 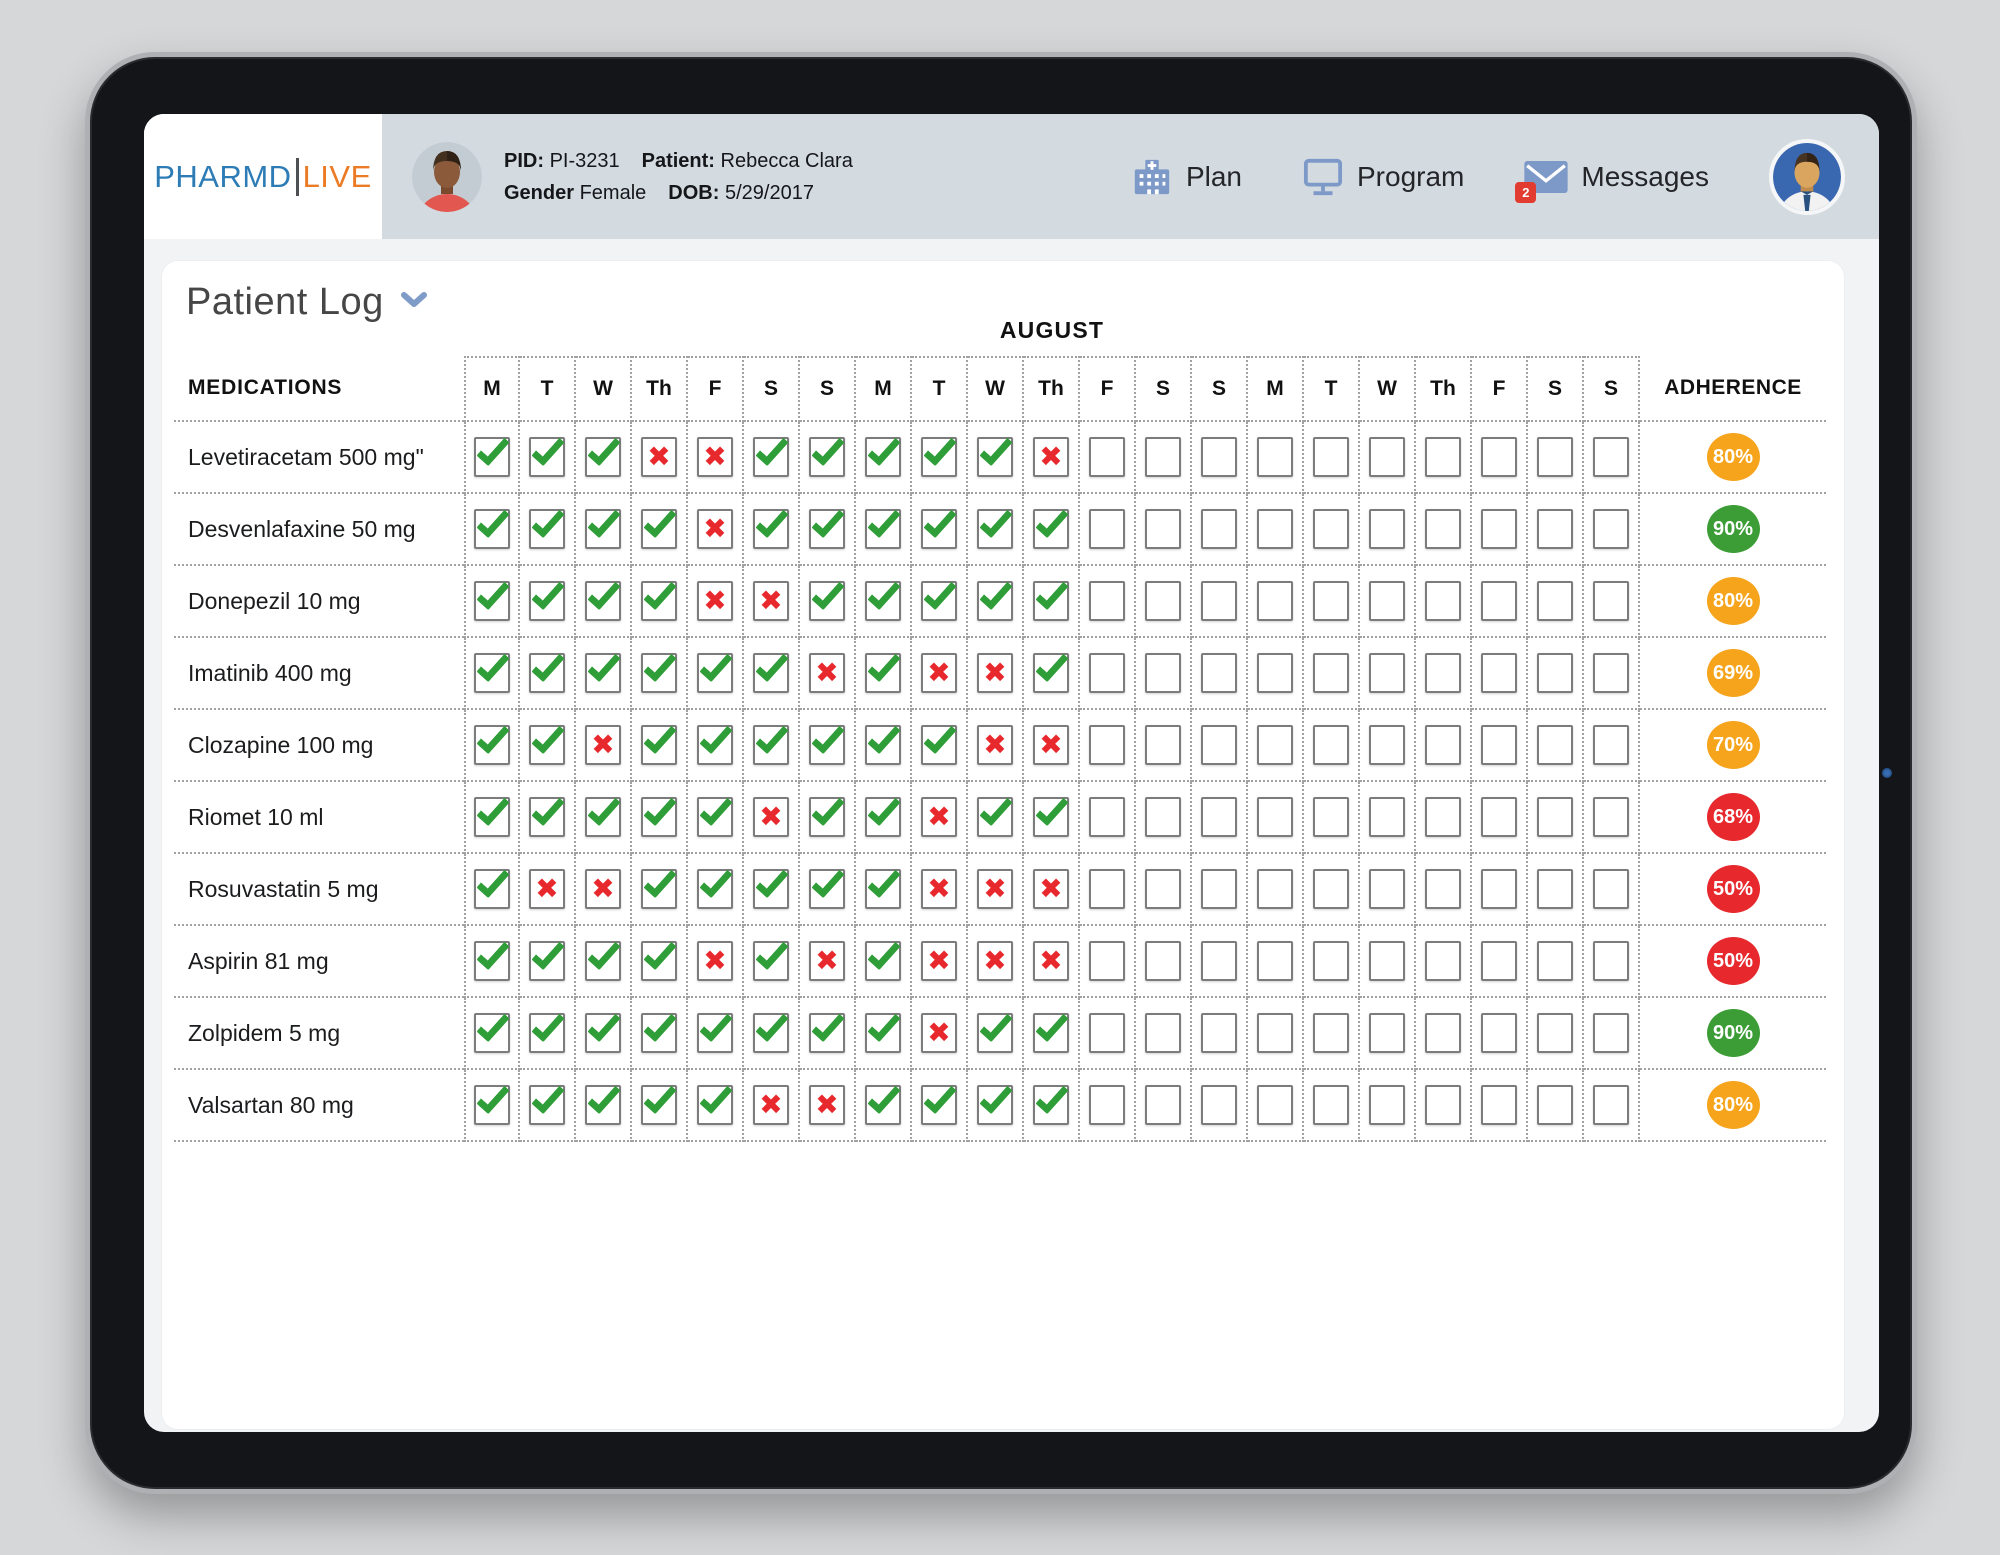 I want to click on nav-program: Program, so click(x=1383, y=177).